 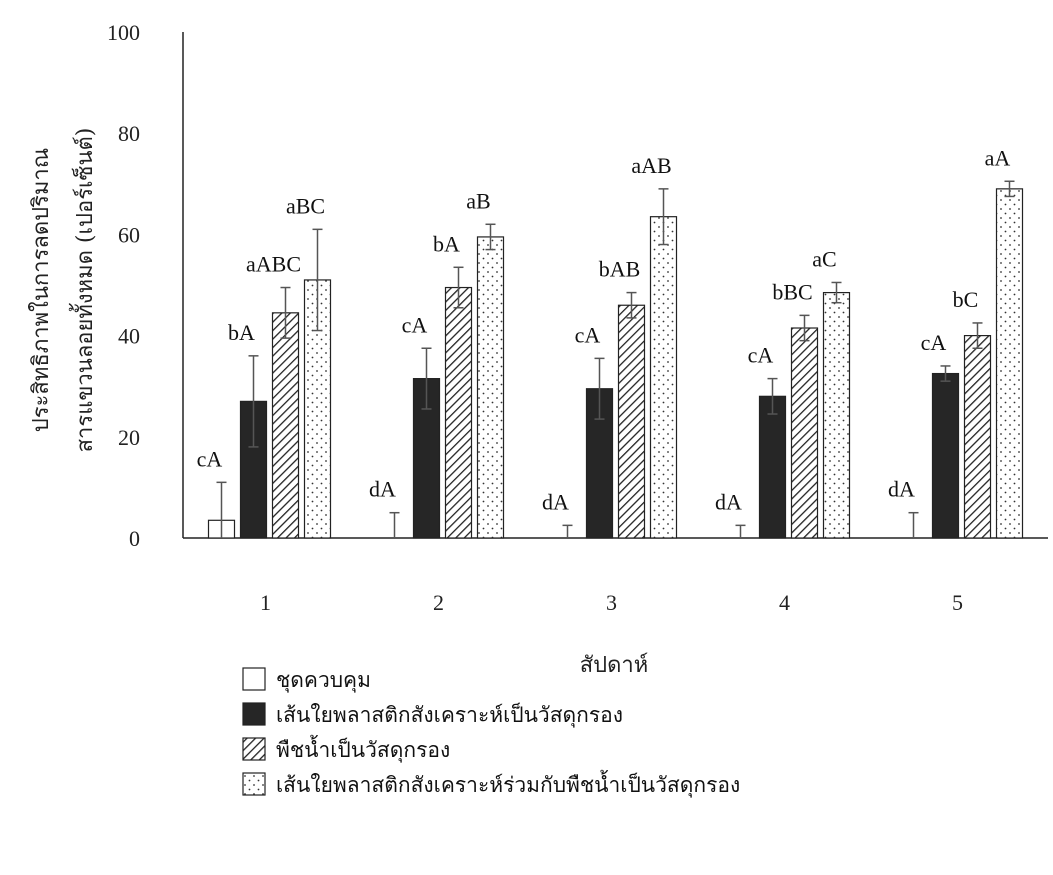 I want to click on significance-label: bC, so click(x=966, y=299).